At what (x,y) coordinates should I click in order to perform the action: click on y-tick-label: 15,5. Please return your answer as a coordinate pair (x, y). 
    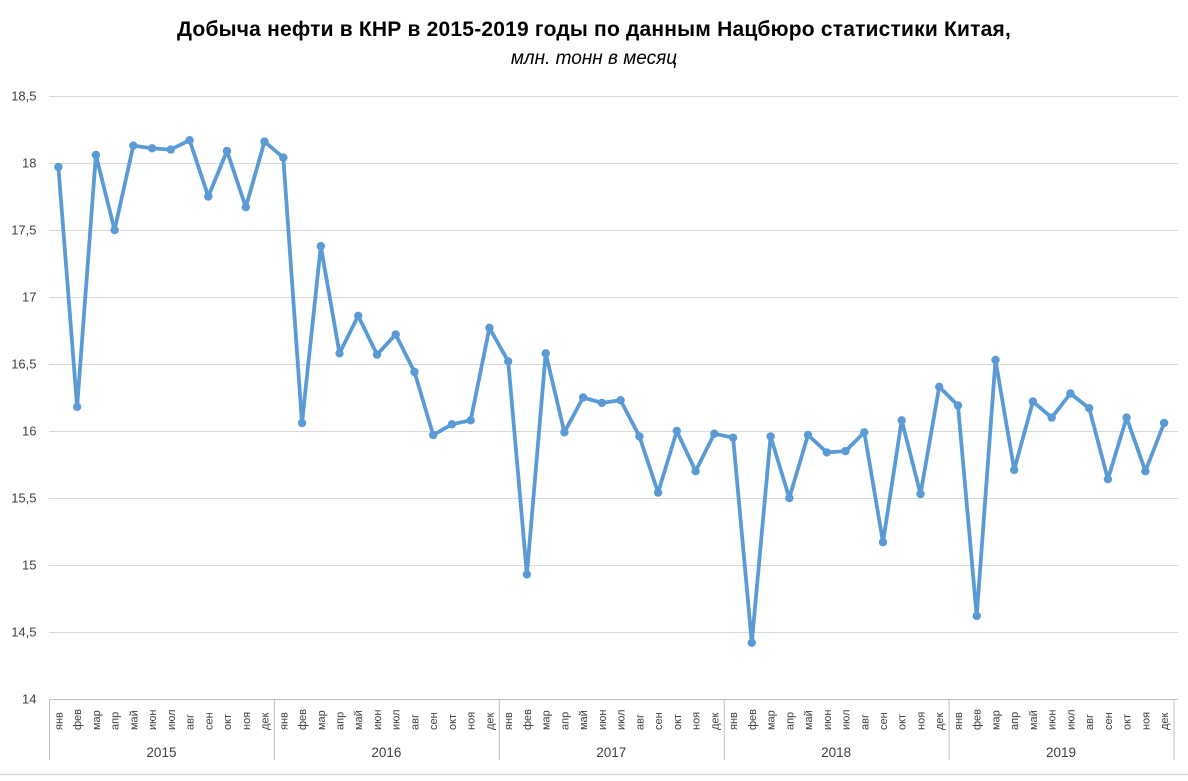
    Looking at the image, I should click on (23, 498).